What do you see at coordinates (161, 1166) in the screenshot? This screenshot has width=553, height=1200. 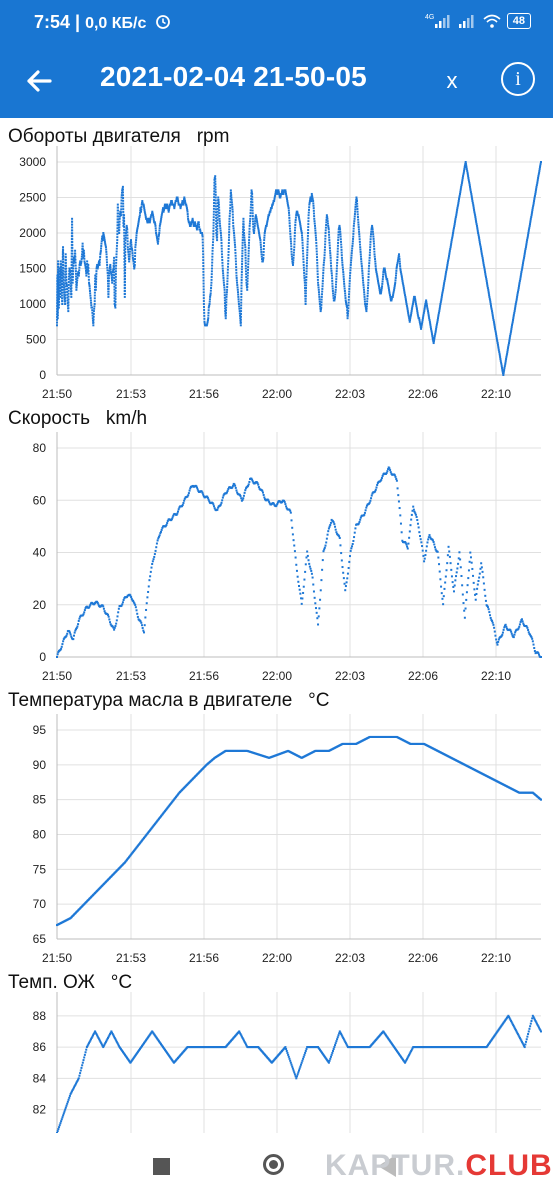 I see `recents-button` at bounding box center [161, 1166].